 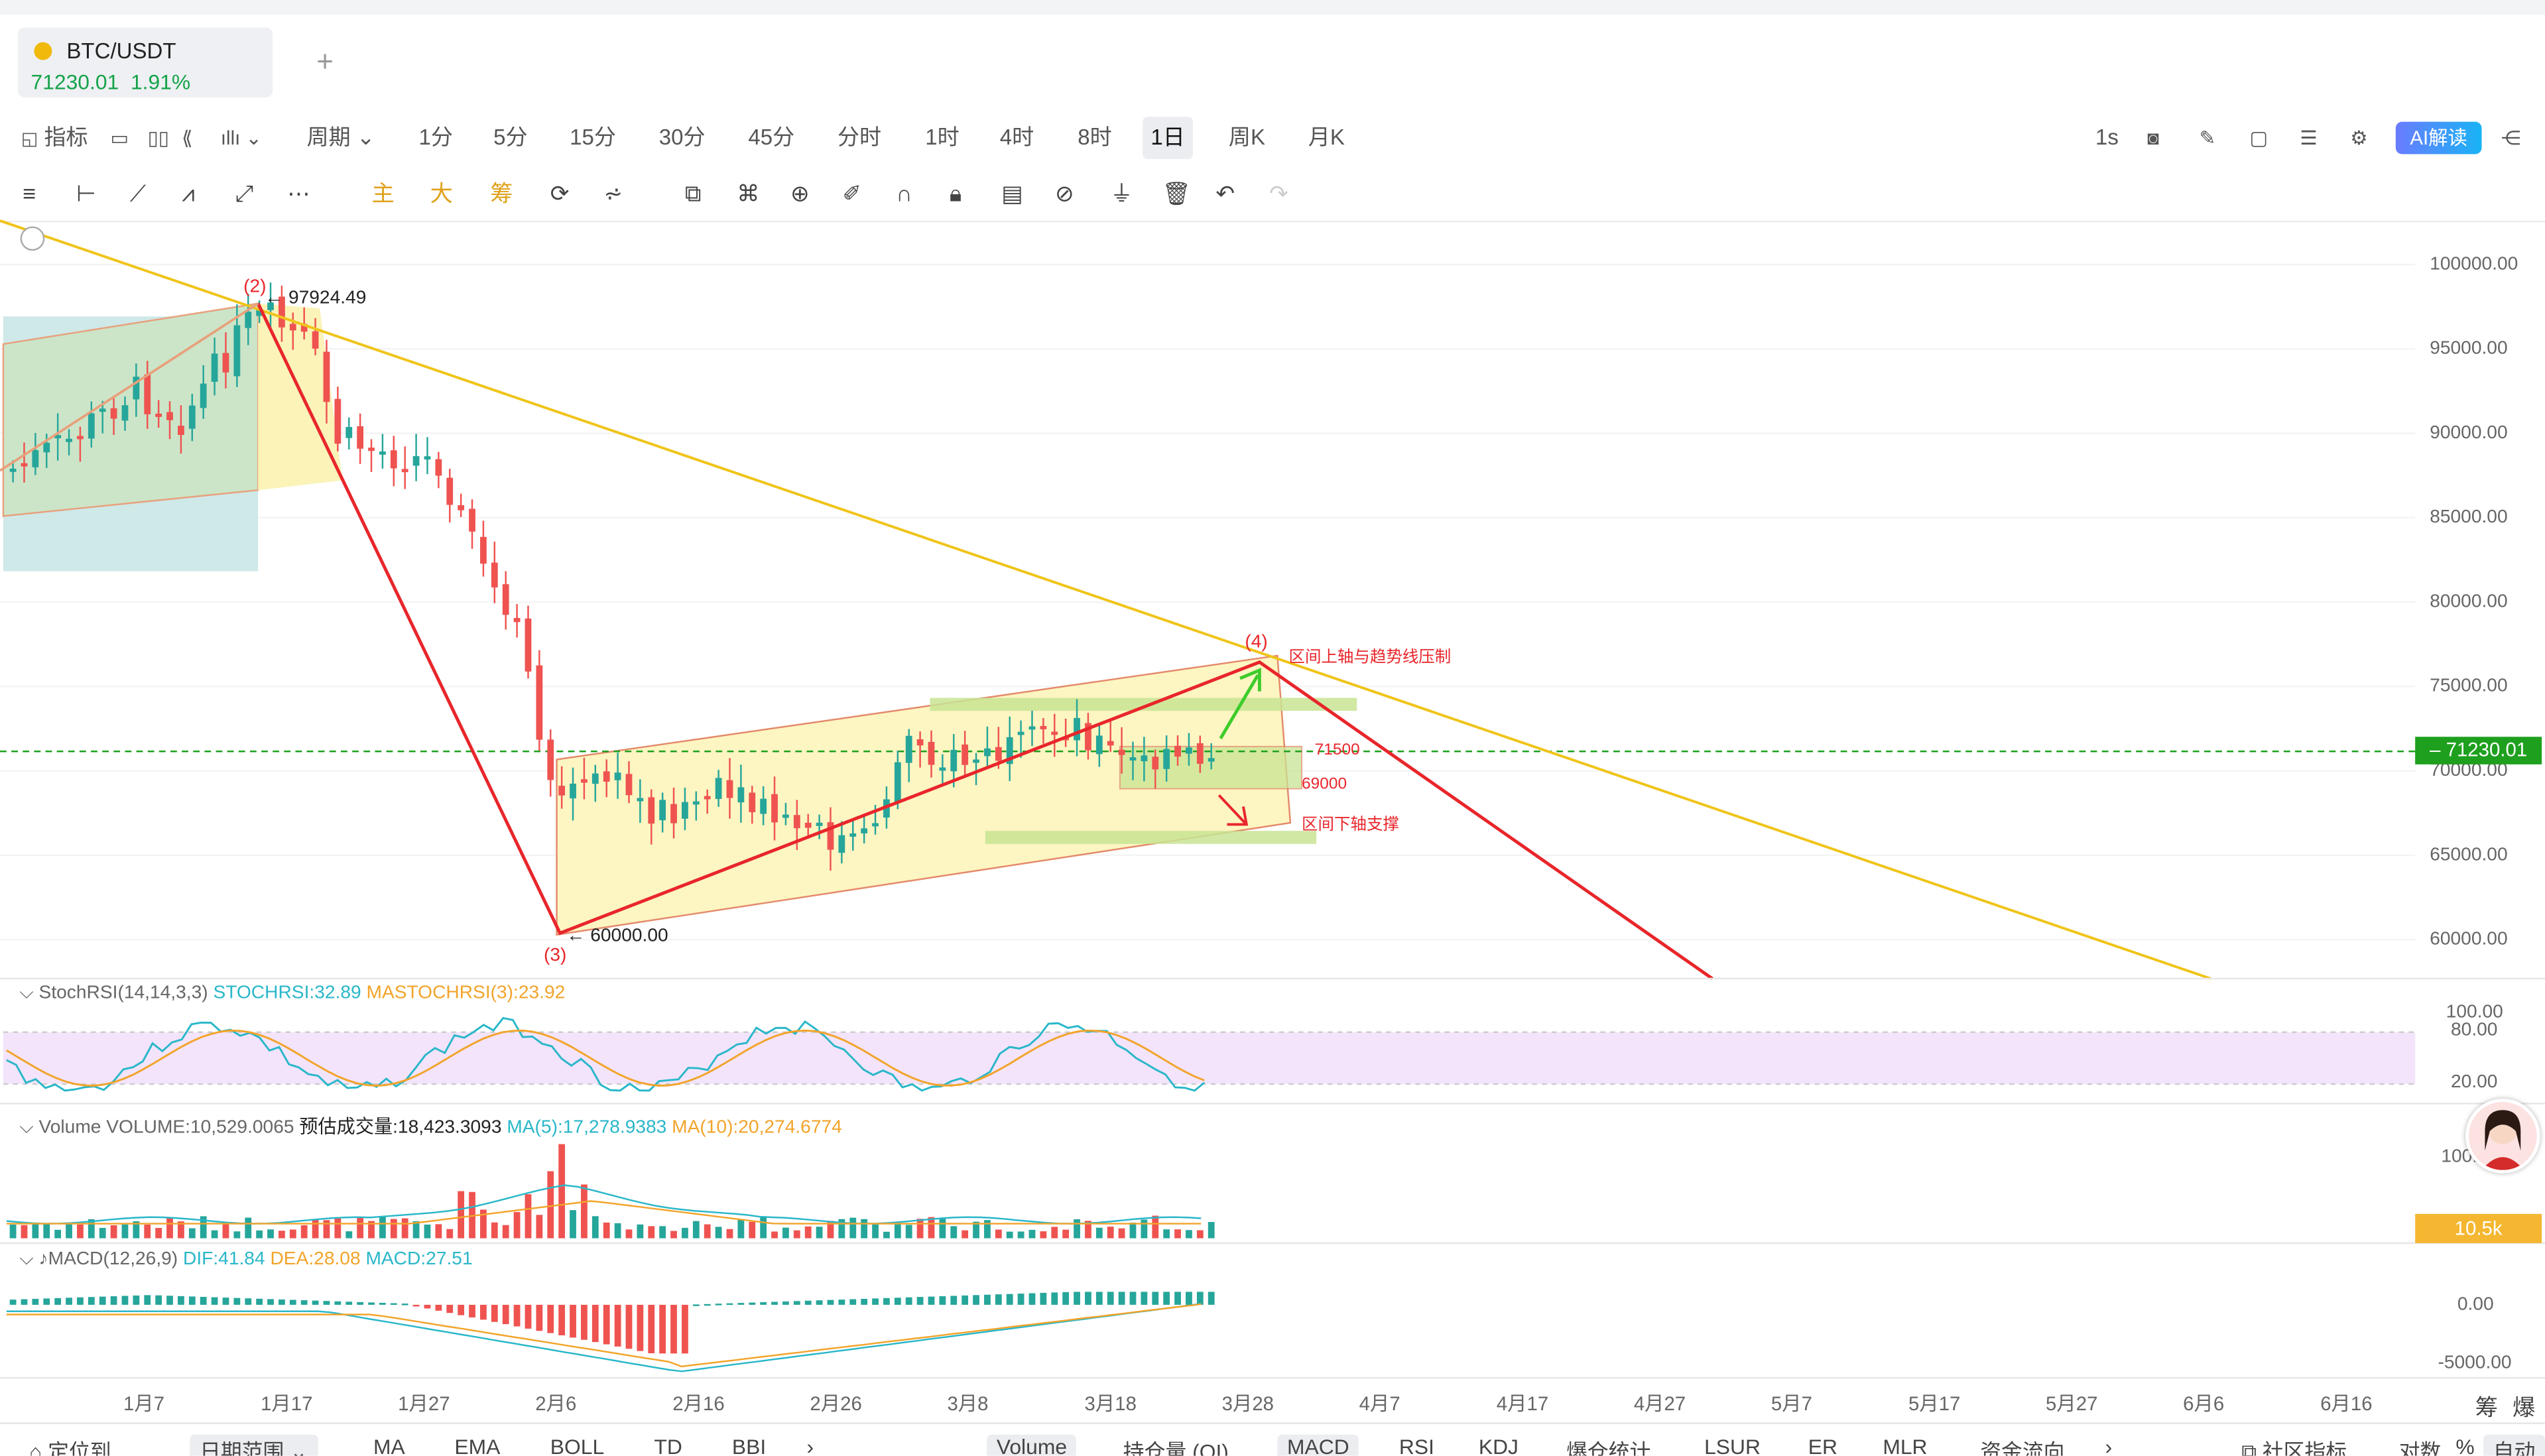 What do you see at coordinates (298, 193) in the screenshot?
I see `more-icon: ⋯` at bounding box center [298, 193].